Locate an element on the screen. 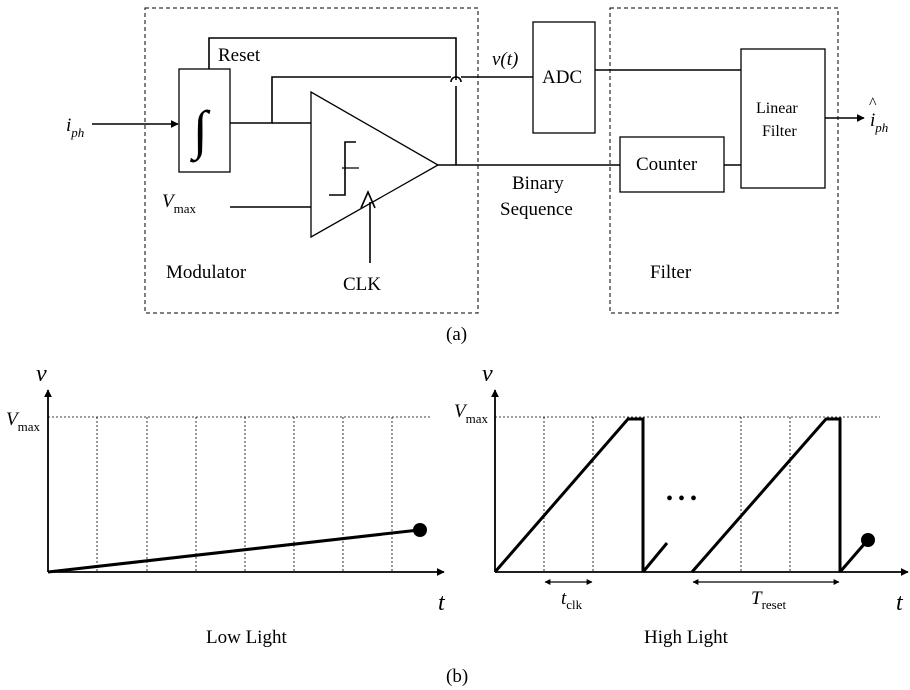  reset-crossover is located at coordinates (456, 79).